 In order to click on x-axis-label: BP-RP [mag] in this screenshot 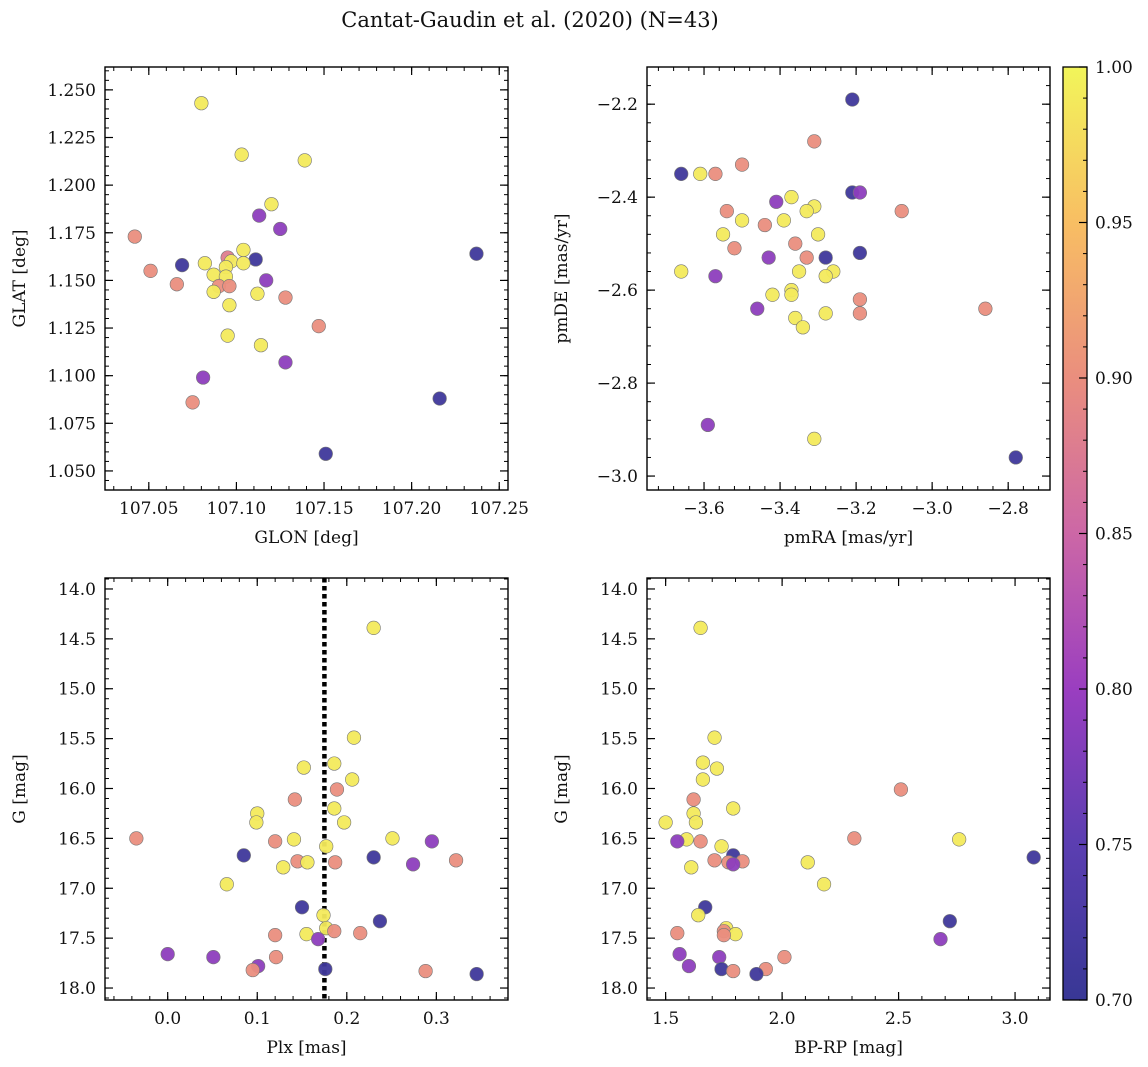, I will do `click(848, 1048)`.